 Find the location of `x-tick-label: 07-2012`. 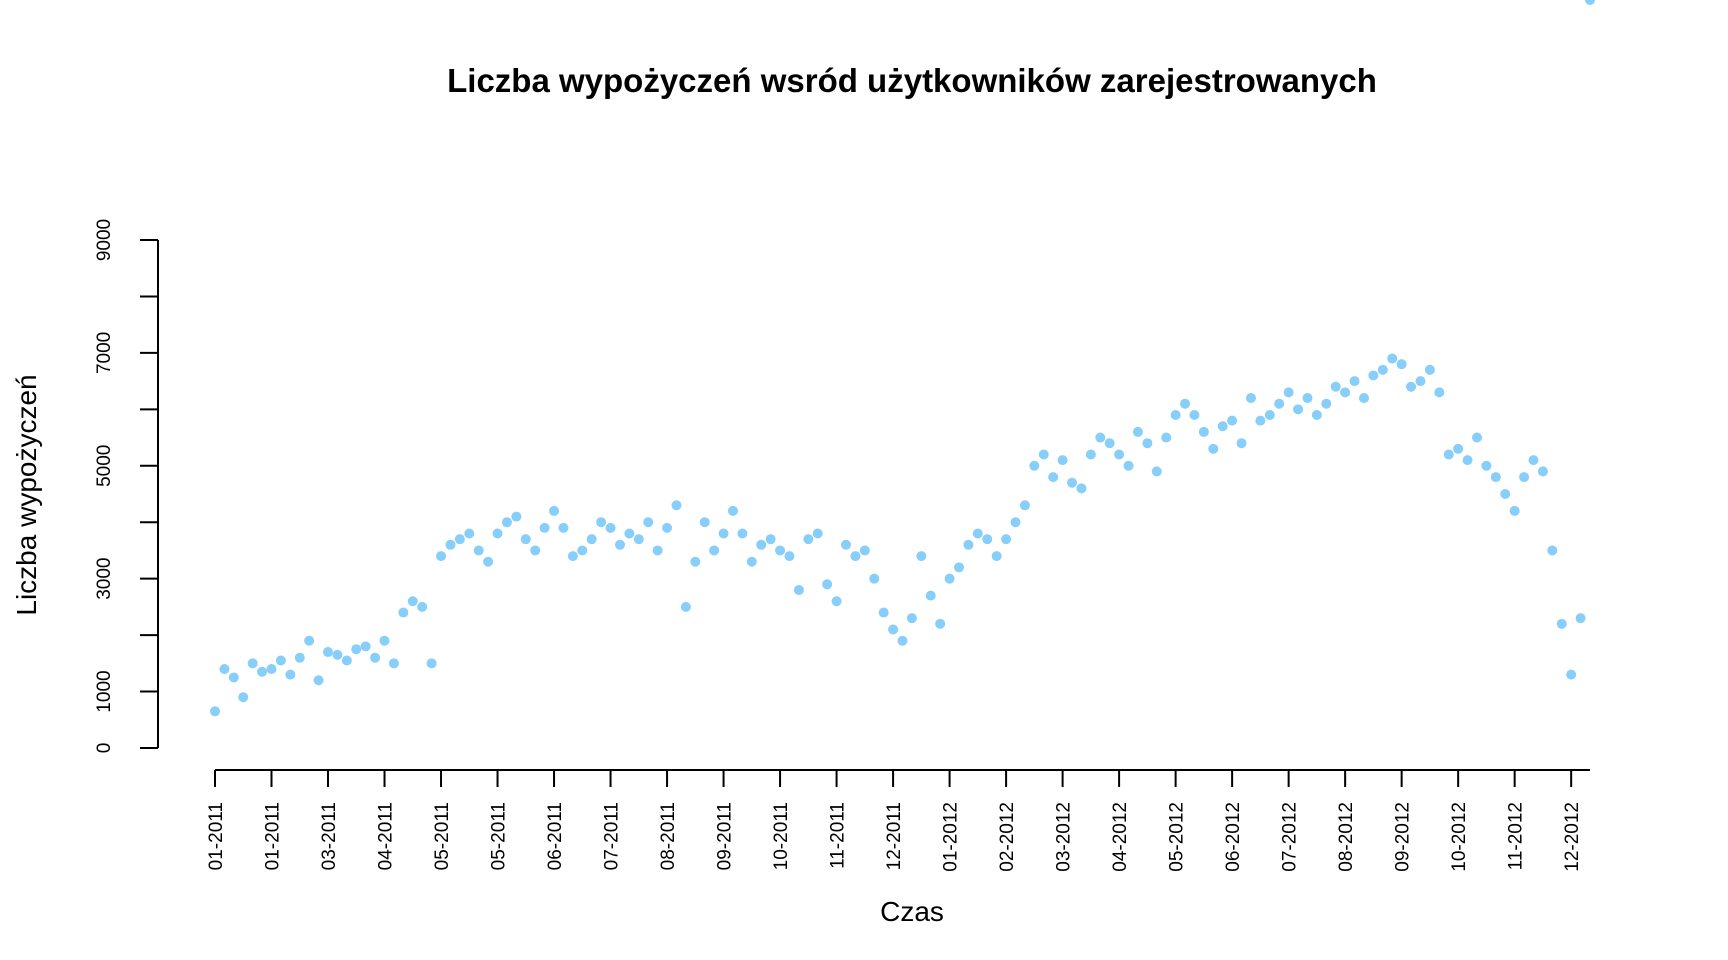

x-tick-label: 07-2012 is located at coordinates (1290, 837).